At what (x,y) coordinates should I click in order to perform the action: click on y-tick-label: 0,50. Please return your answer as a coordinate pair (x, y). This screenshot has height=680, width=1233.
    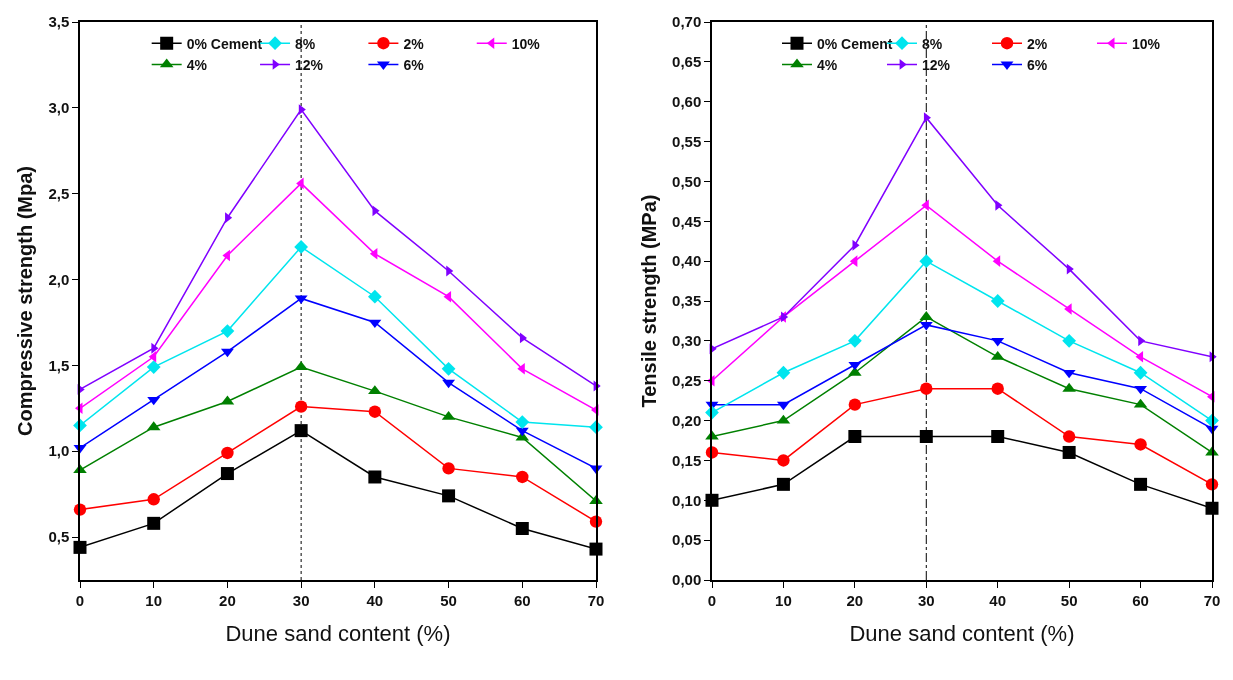
    Looking at the image, I should click on (687, 181).